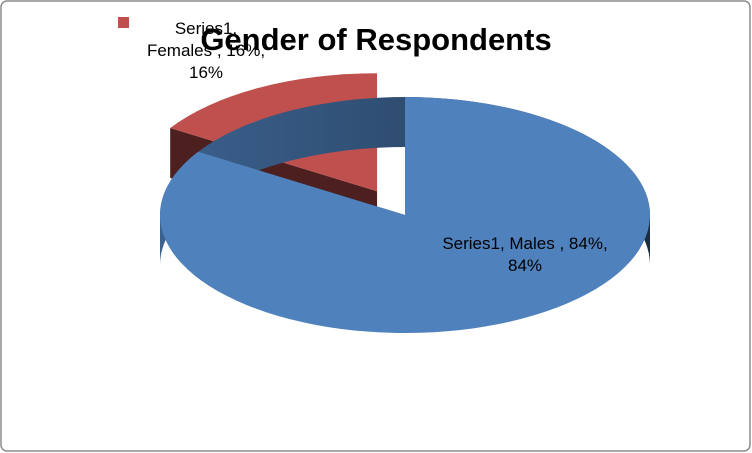 The image size is (752, 453). What do you see at coordinates (123, 22) in the screenshot?
I see `legend-key` at bounding box center [123, 22].